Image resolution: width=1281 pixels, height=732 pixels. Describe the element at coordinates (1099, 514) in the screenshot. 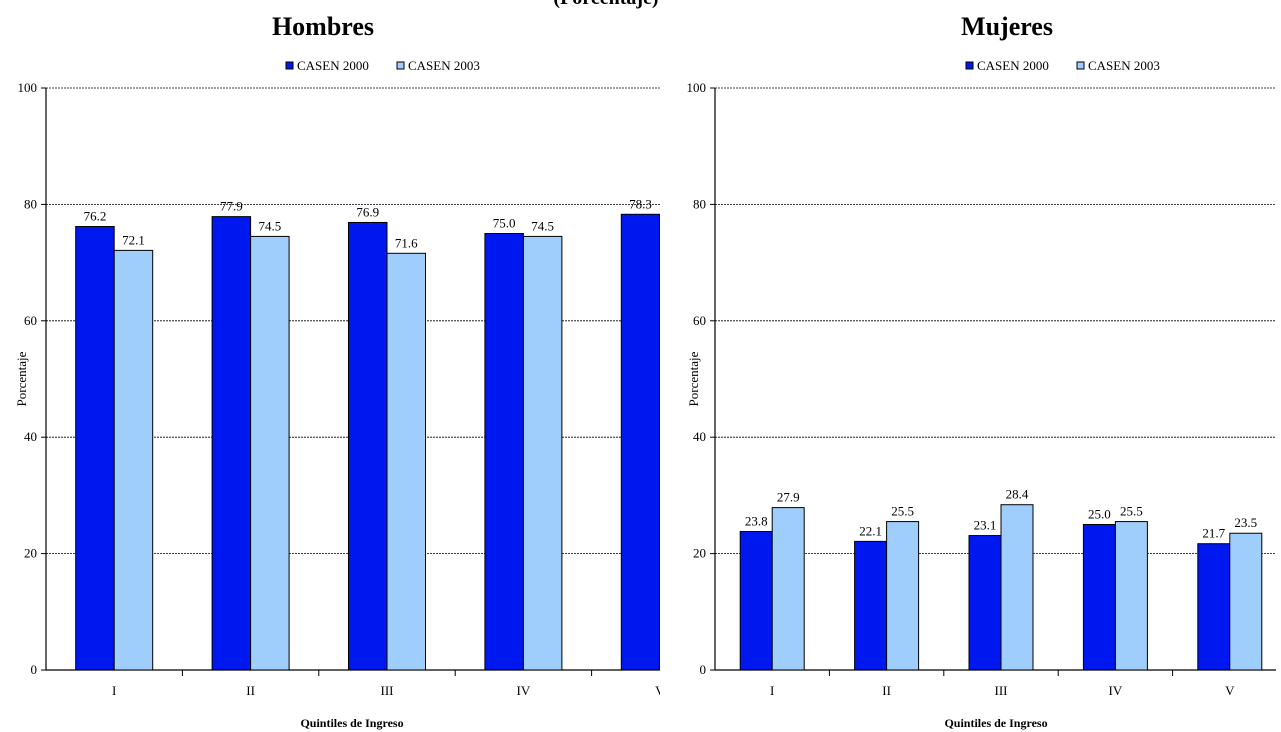

I see `data-label: 25.0` at that location.